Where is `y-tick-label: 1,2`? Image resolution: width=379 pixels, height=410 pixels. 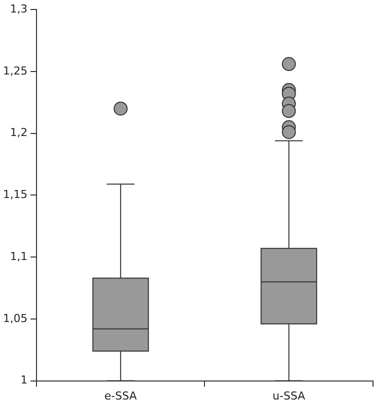
y-tick-label: 1,2 is located at coordinates (19, 133).